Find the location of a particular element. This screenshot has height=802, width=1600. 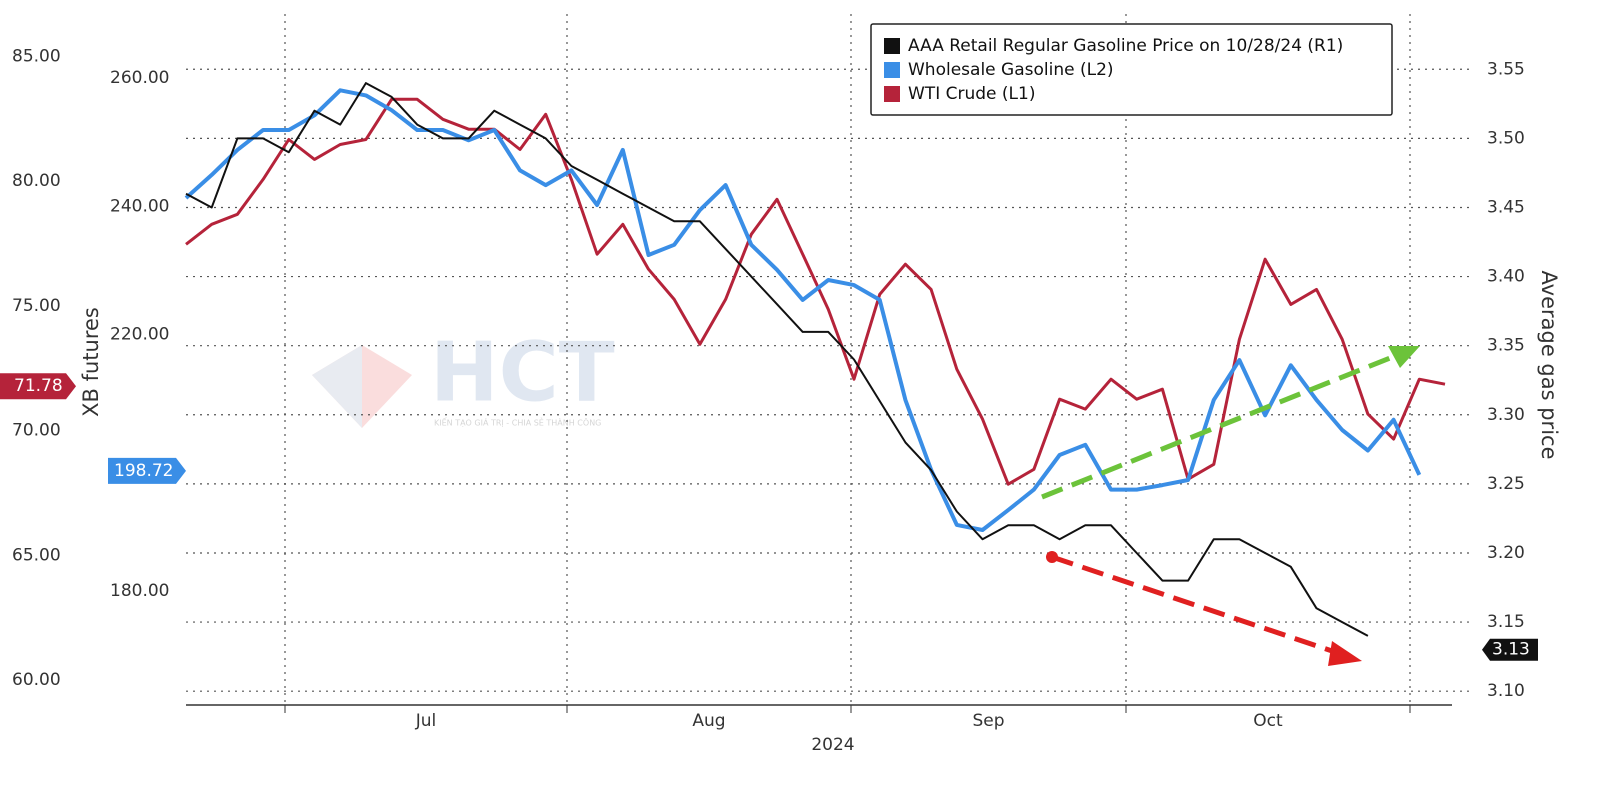

y-tick-label: 70.00 is located at coordinates (36, 431).